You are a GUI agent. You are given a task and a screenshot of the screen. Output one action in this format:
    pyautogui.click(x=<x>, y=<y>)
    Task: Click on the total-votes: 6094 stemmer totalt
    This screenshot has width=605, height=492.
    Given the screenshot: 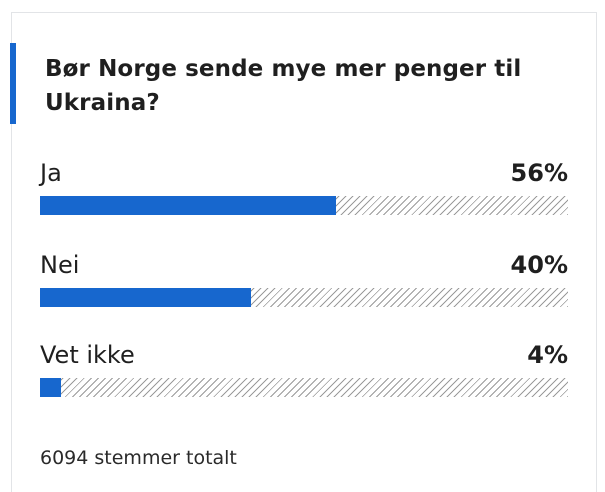 What is the action you would take?
    pyautogui.click(x=138, y=458)
    